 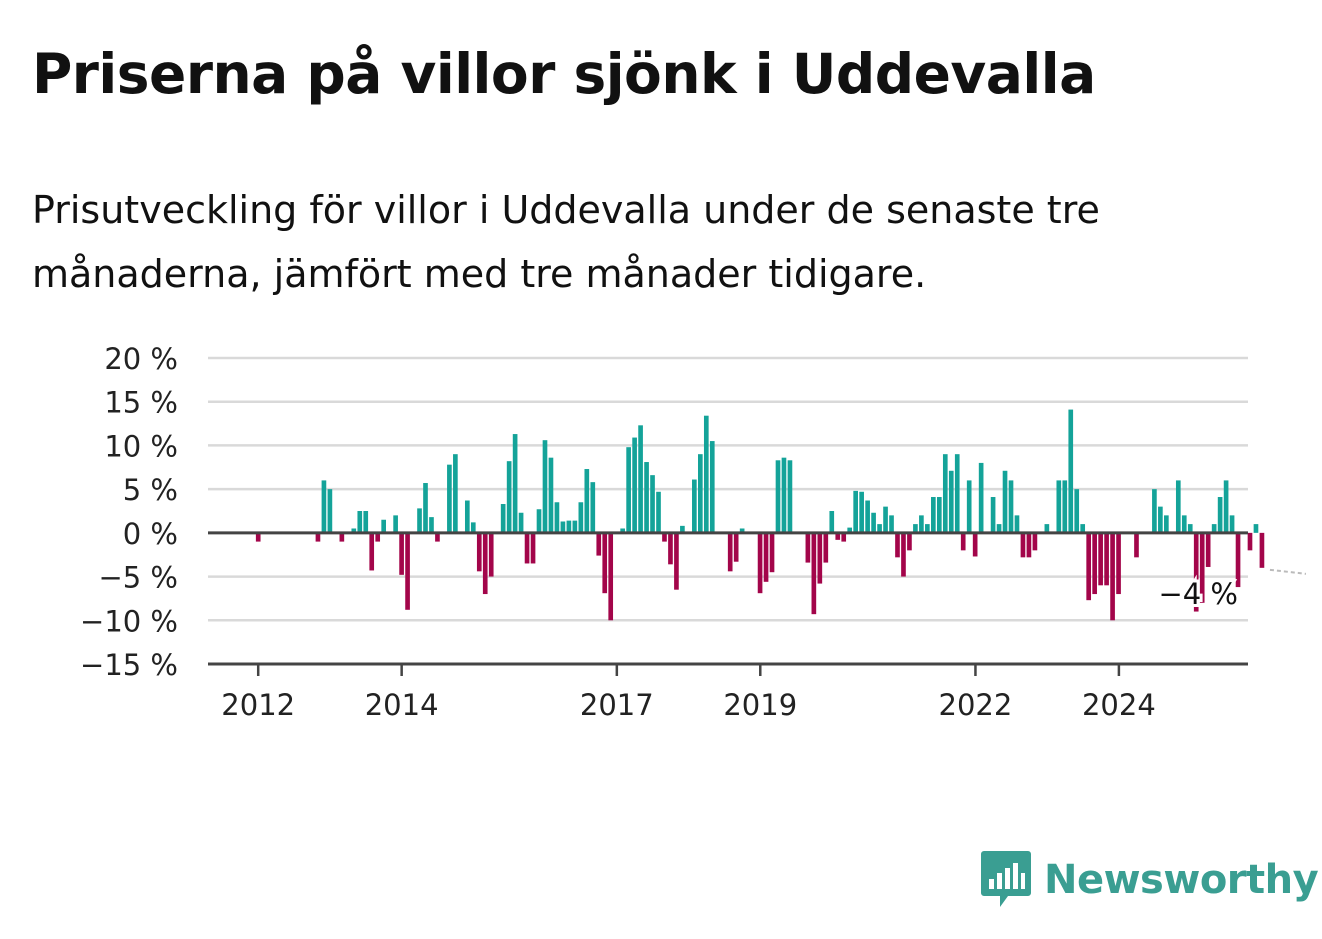 I want to click on annotation: −4 %, so click(x=1231, y=591).